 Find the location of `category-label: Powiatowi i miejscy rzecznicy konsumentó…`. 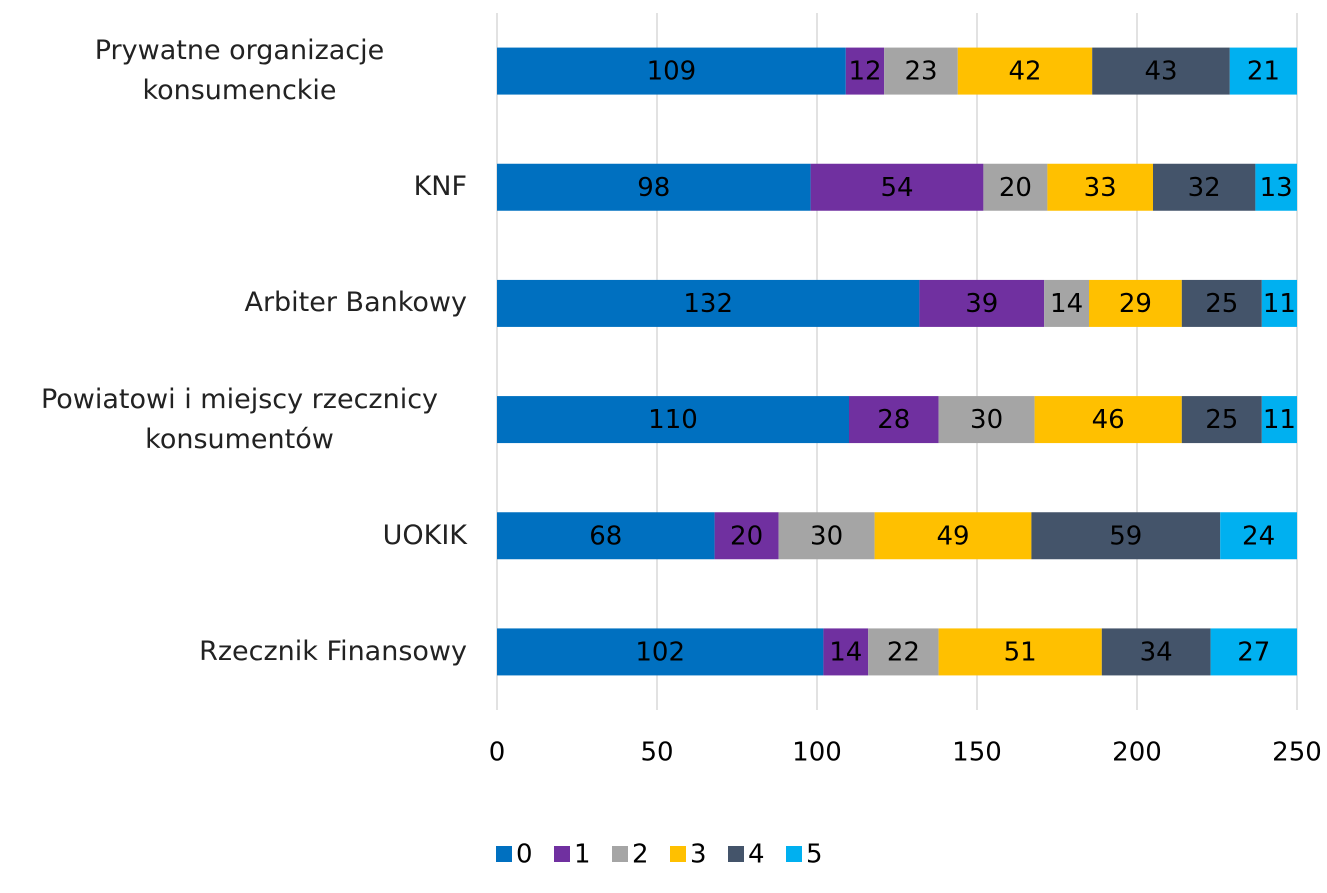

category-label: Powiatowi i miejscy rzecznicy konsumentó… is located at coordinates (239, 419).